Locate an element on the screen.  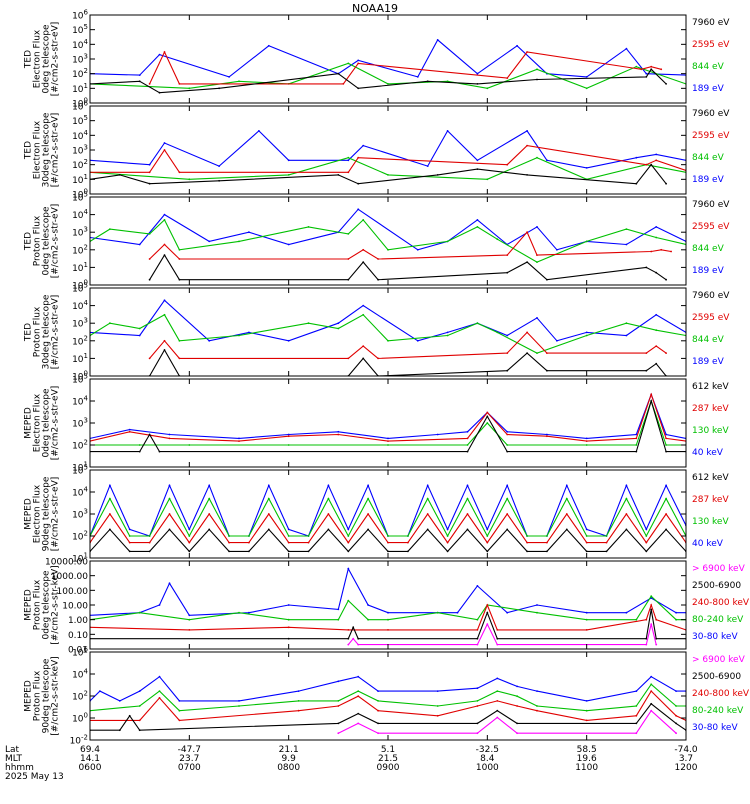
y-axis-title-line: 30deg telescope is located at coordinates (47, 149).